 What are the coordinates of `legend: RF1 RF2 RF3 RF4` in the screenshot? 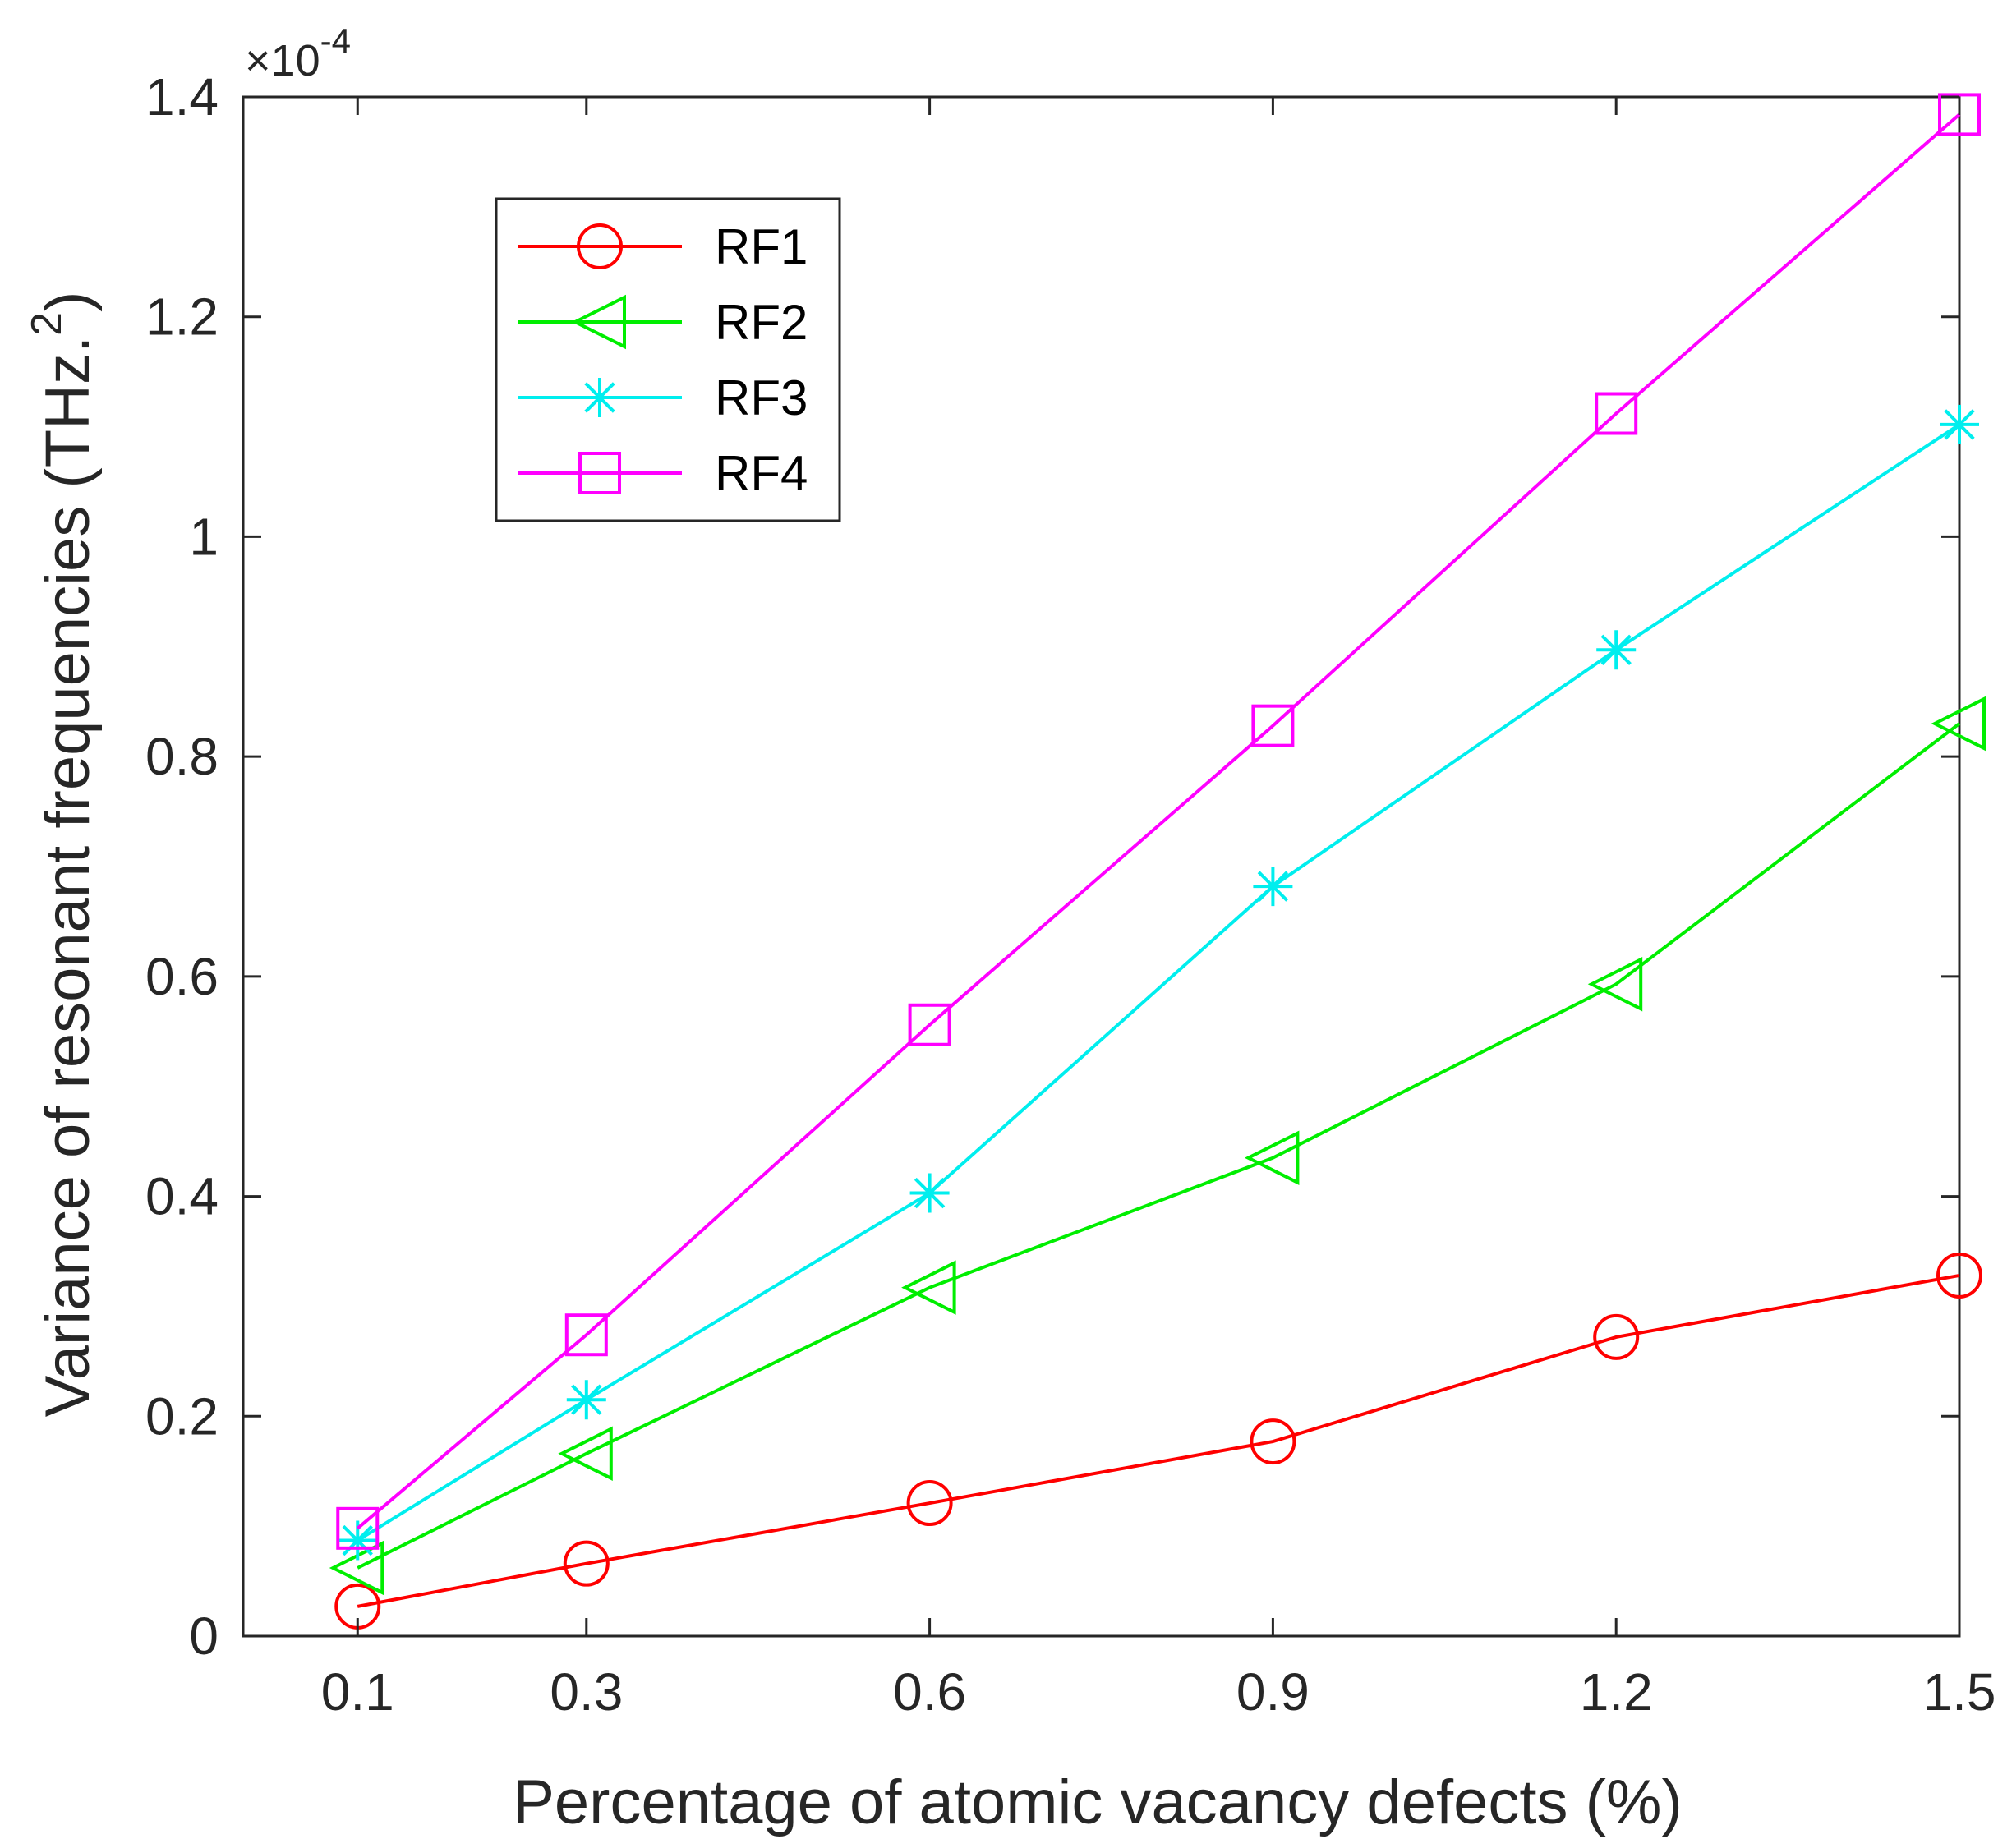 It's located at (668, 359).